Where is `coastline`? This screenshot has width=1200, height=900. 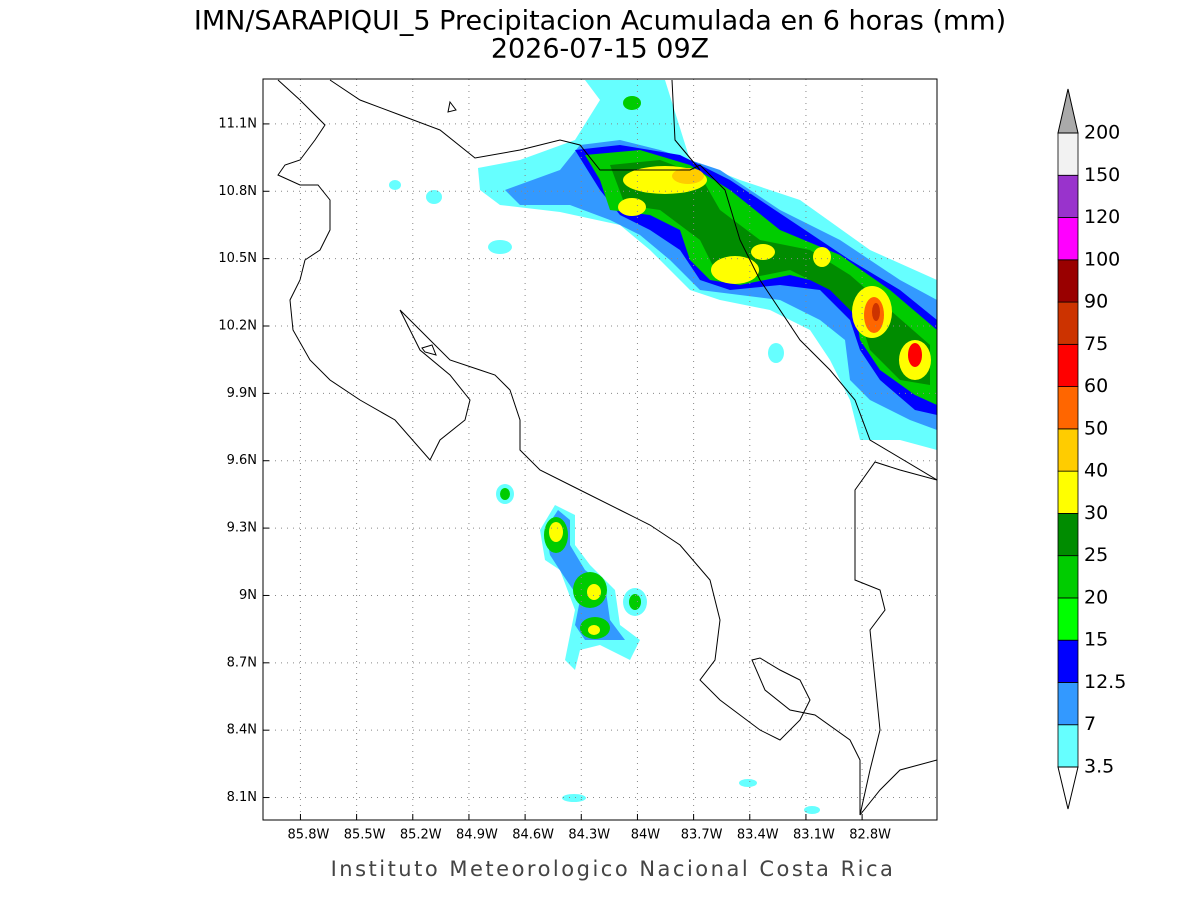 coastline is located at coordinates (898, 787).